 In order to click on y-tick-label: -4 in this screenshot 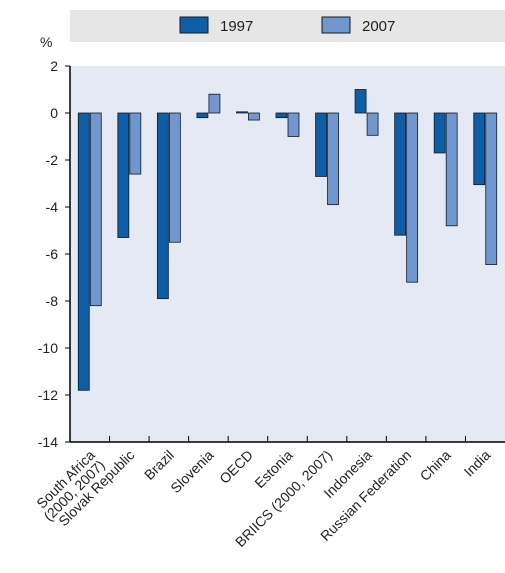, I will do `click(52, 207)`.